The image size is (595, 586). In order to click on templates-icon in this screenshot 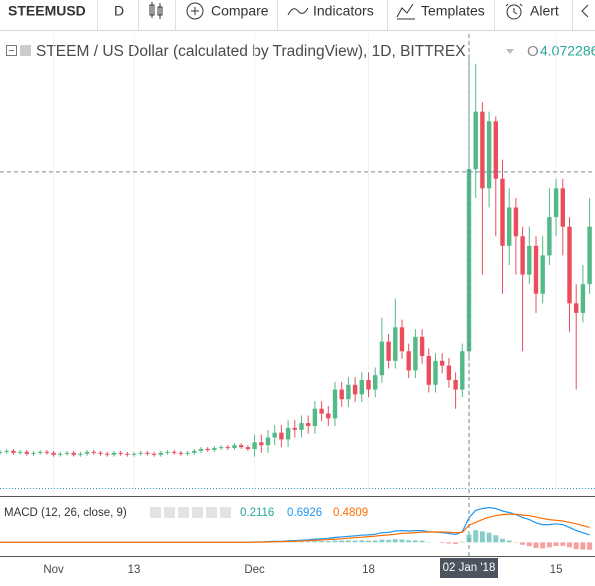, I will do `click(405, 11)`.